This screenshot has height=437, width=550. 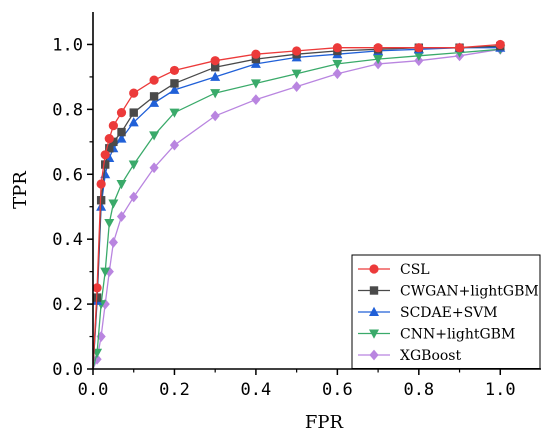 I want to click on legend-label-xgboost: XGBoost, so click(x=430, y=356).